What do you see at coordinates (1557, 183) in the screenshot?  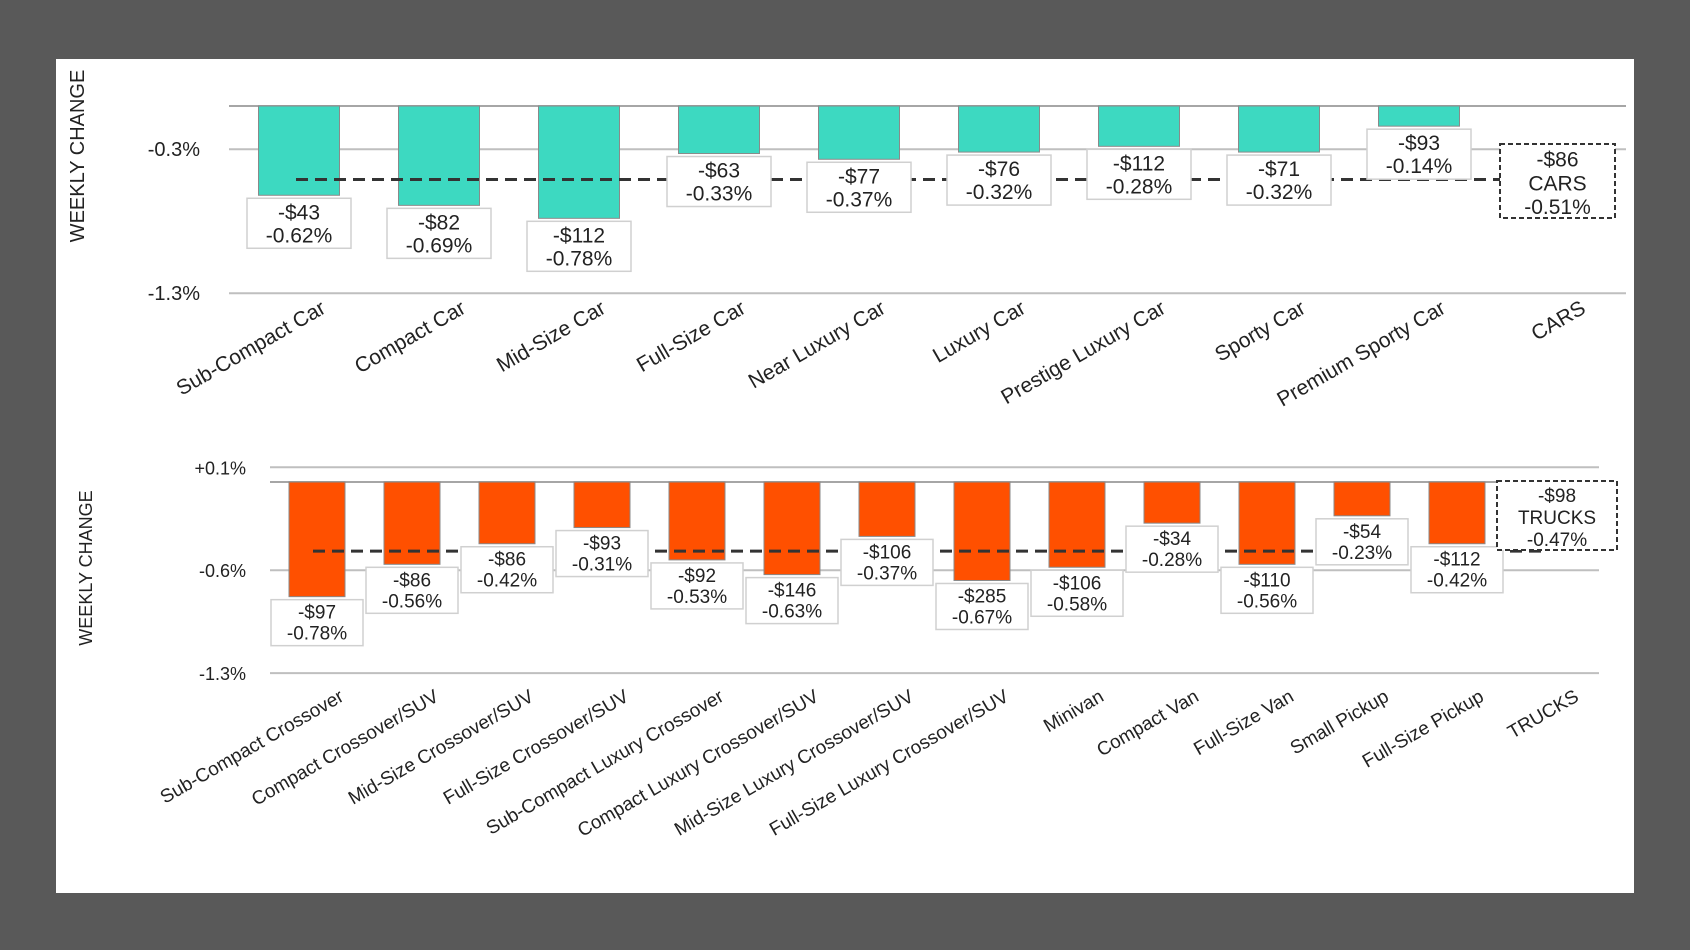 I see `average-name-label: CARS` at bounding box center [1557, 183].